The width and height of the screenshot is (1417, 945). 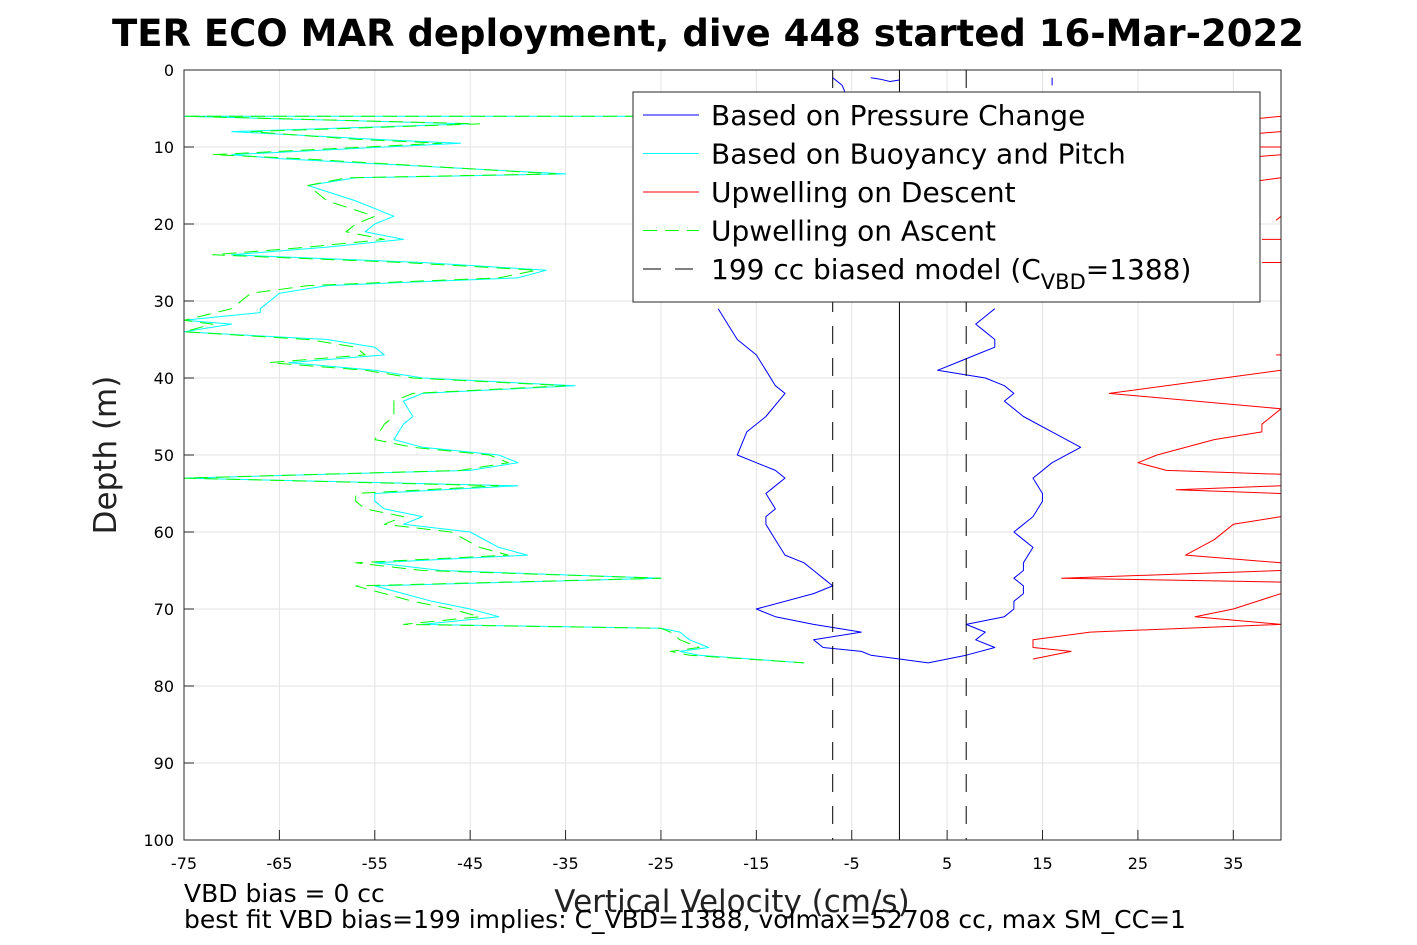 What do you see at coordinates (852, 863) in the screenshot?
I see `x-tick-label: -5` at bounding box center [852, 863].